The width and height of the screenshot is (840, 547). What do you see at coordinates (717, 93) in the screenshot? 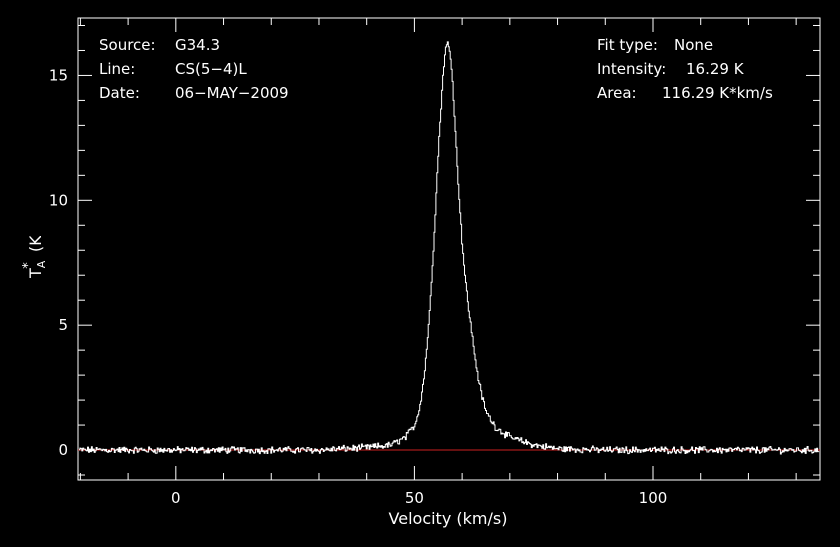
I see `area-value: 116.29 K*km/s` at bounding box center [717, 93].